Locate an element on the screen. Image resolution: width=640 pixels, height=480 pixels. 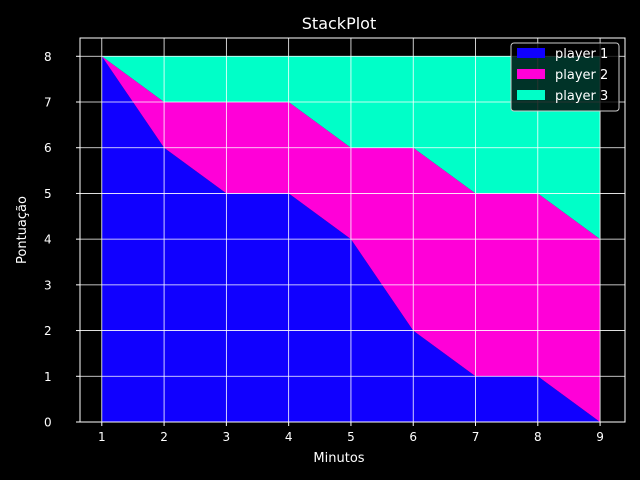
x-axis-ticks: 1 2 3 4 5 6 7 8 9 is located at coordinates (351, 433).